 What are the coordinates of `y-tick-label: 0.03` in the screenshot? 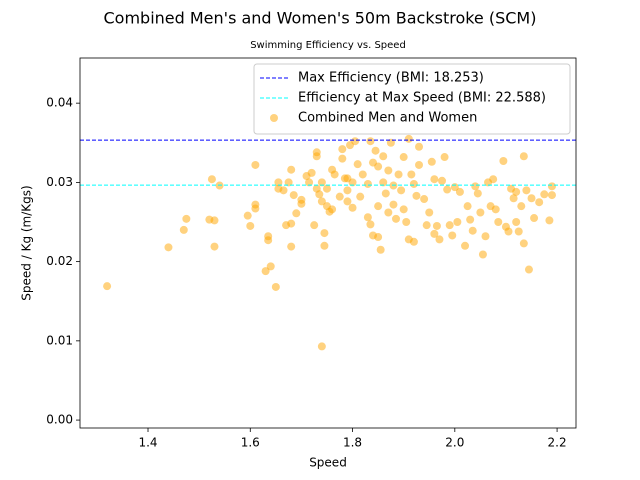 It's located at (59, 182).